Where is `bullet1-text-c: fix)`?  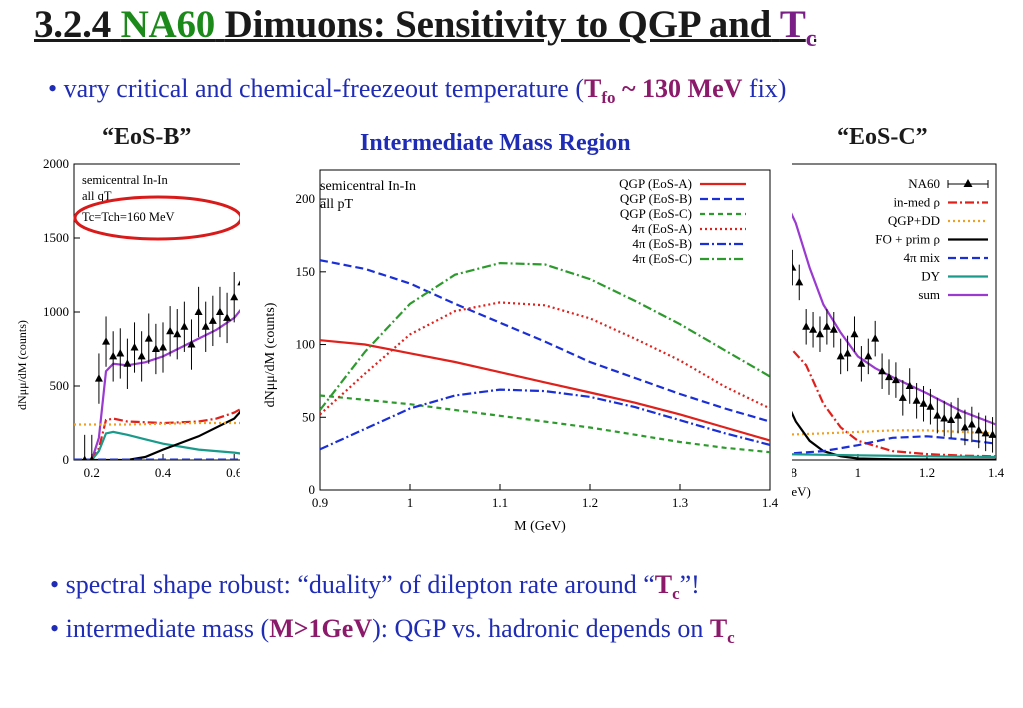 bullet1-text-c: fix) is located at coordinates (764, 88).